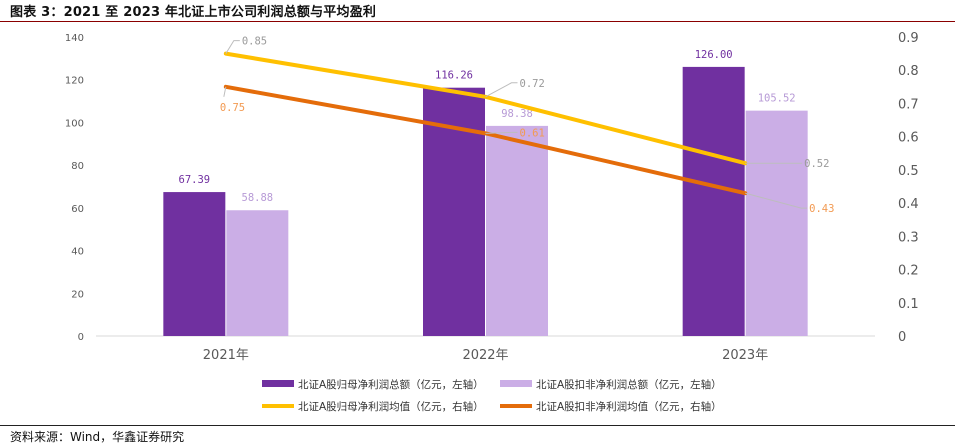 Image resolution: width=955 pixels, height=448 pixels. Describe the element at coordinates (629, 406) in the screenshot. I see `legend-label: 北证A股扣非净利润均值（亿元，右轴）` at that location.